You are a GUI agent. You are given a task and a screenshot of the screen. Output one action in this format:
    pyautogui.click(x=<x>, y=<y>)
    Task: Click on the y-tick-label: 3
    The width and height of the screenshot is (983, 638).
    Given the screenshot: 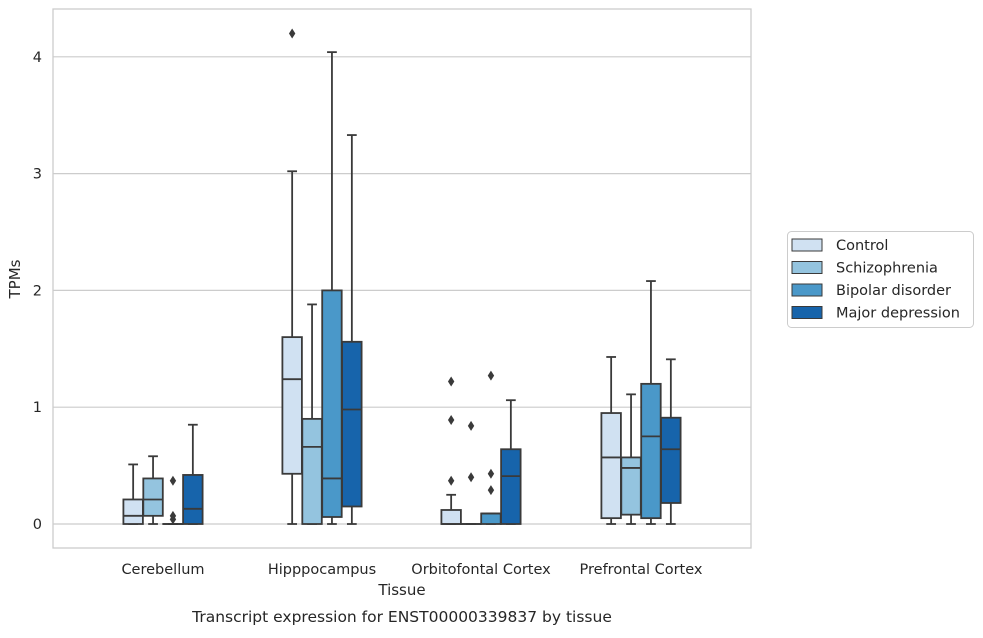 What is the action you would take?
    pyautogui.click(x=37, y=175)
    